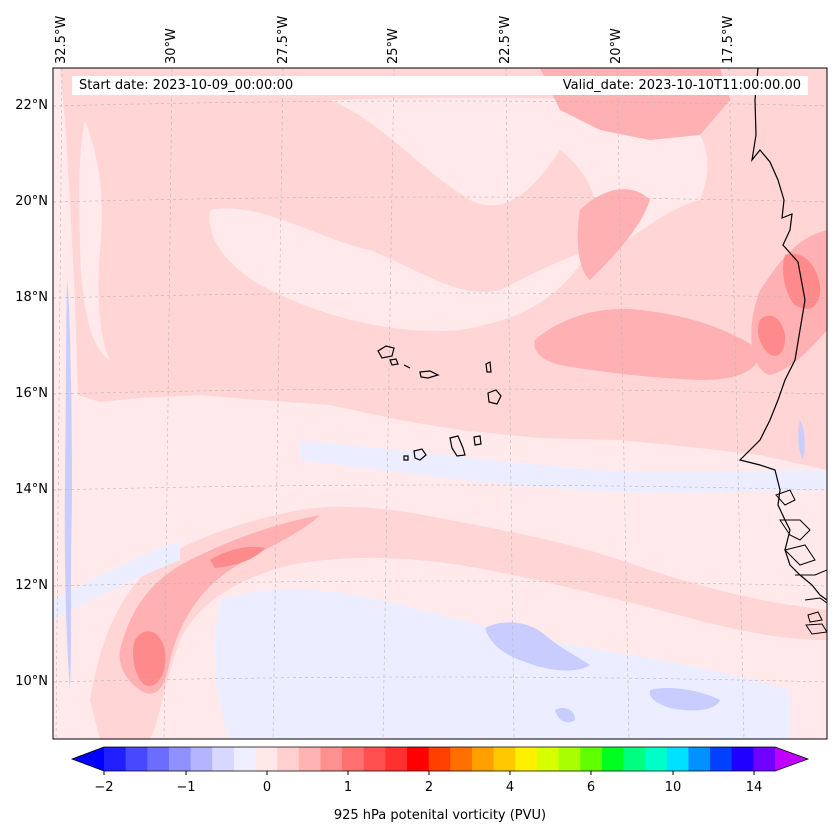 This screenshot has width=837, height=836. What do you see at coordinates (673, 787) in the screenshot?
I see `colorbar-tick: 10` at bounding box center [673, 787].